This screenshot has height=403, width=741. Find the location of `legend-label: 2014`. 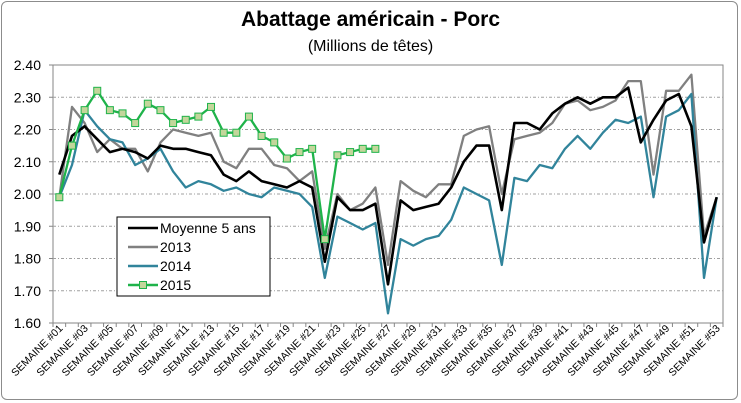

legend-label: 2014 is located at coordinates (175, 266).